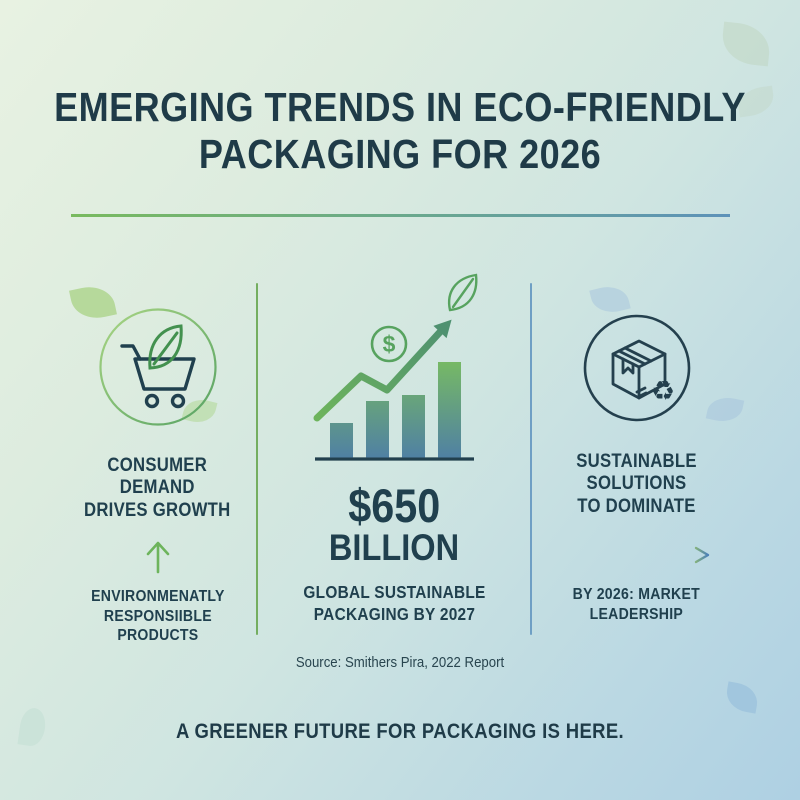  I want to click on growth-bar-chart-icon: $, so click(394, 370).